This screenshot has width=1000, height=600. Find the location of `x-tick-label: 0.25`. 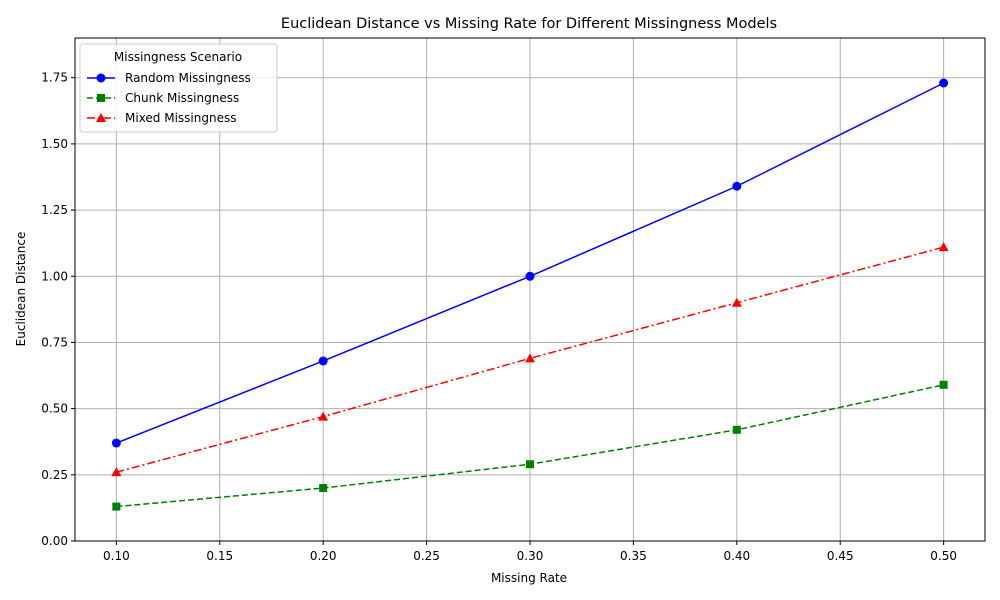

x-tick-label: 0.25 is located at coordinates (426, 556).